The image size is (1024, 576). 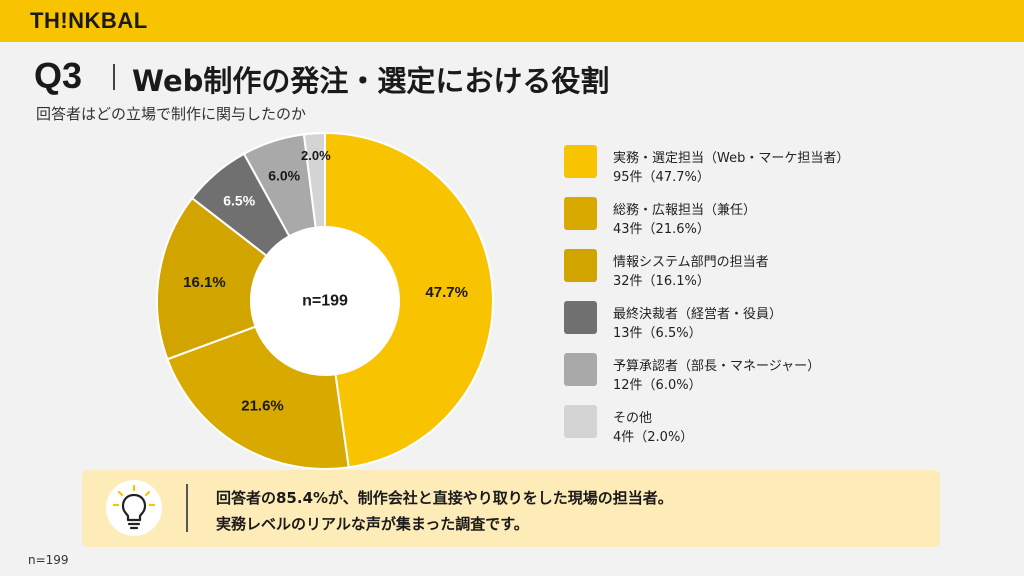 I want to click on legend-count: 13件（6.5%）, so click(x=657, y=333).